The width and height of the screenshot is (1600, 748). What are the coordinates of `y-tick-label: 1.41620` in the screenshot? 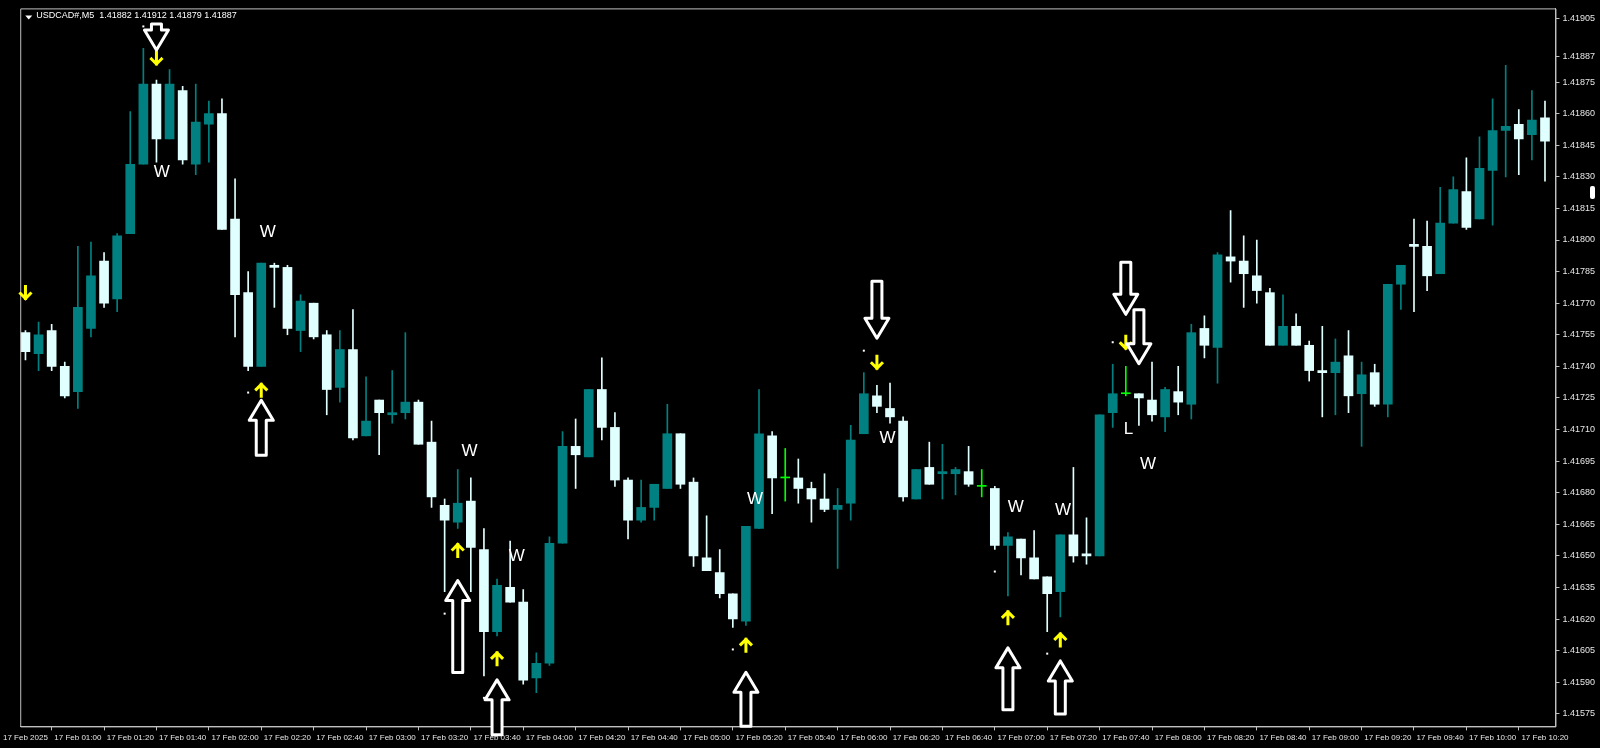 It's located at (1579, 618).